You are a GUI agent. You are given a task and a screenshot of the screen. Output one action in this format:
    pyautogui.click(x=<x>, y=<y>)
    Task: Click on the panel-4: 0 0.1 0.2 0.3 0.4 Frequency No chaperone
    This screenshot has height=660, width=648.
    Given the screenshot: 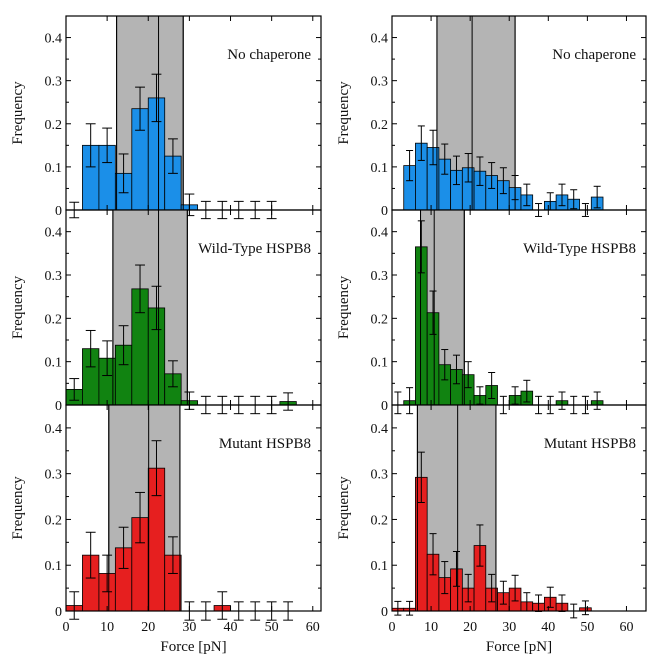 What is the action you would take?
    pyautogui.click(x=491, y=117)
    